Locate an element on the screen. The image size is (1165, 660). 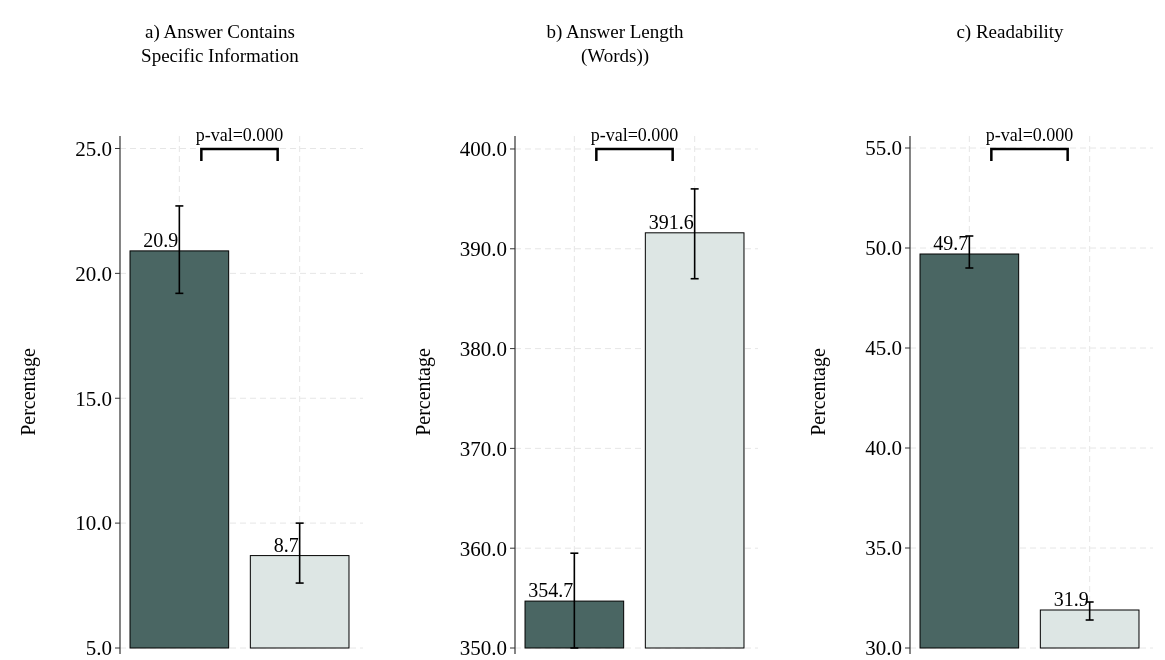
y-tick-label: 35.0 is located at coordinates (883, 548).